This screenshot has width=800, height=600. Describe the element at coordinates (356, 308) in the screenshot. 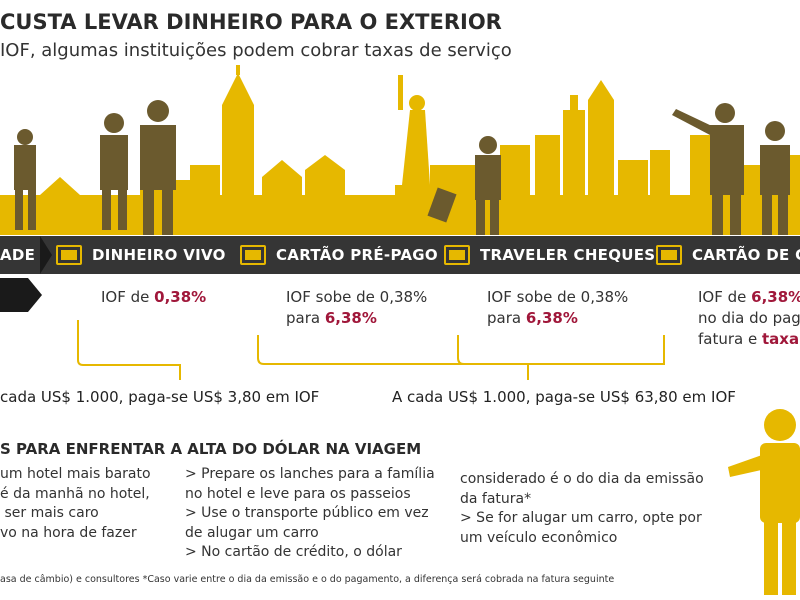

I see `iof-prepaid: IOF sobe de 0,38% para 6,38%` at that location.